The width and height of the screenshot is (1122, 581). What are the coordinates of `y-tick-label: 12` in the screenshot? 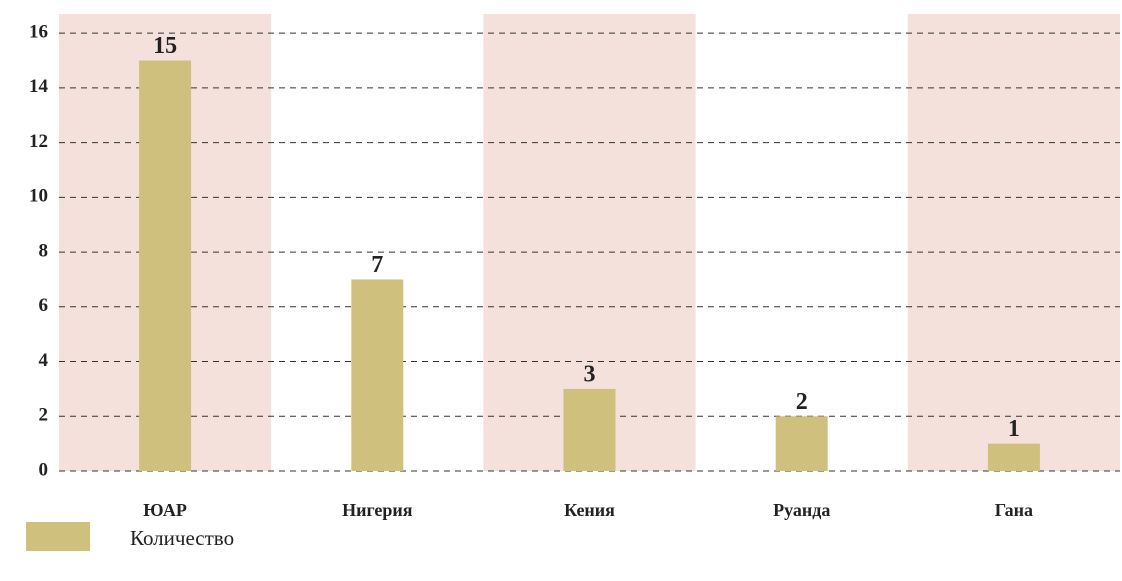 It's located at (38, 141).